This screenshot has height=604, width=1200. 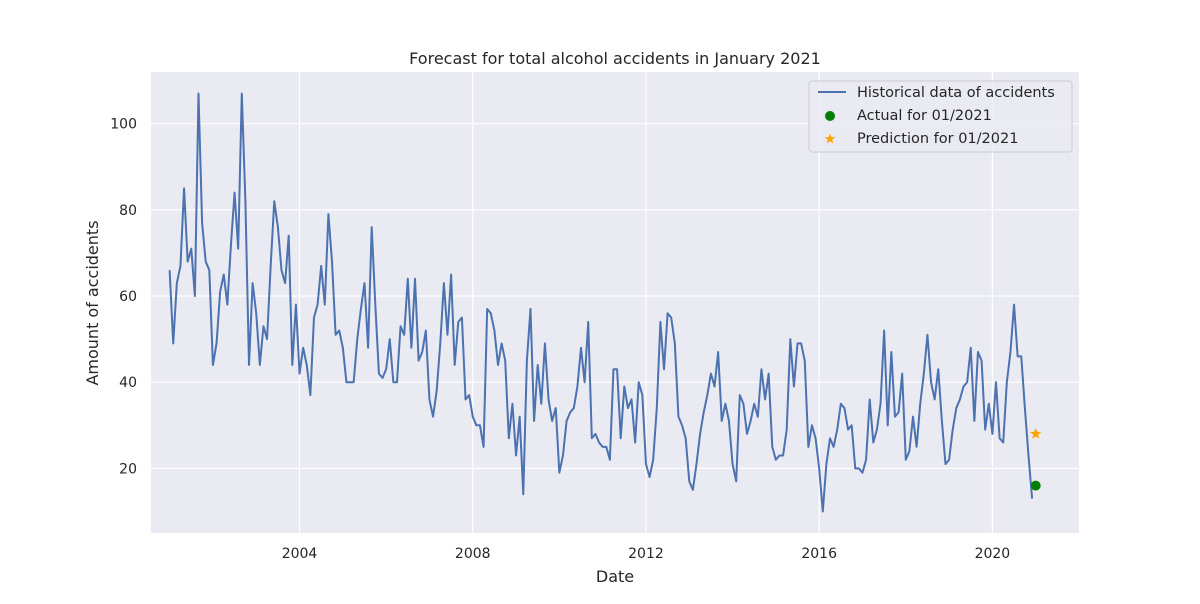 What do you see at coordinates (937, 139) in the screenshot?
I see `legend-label-prediction: Prediction for 01/2021` at bounding box center [937, 139].